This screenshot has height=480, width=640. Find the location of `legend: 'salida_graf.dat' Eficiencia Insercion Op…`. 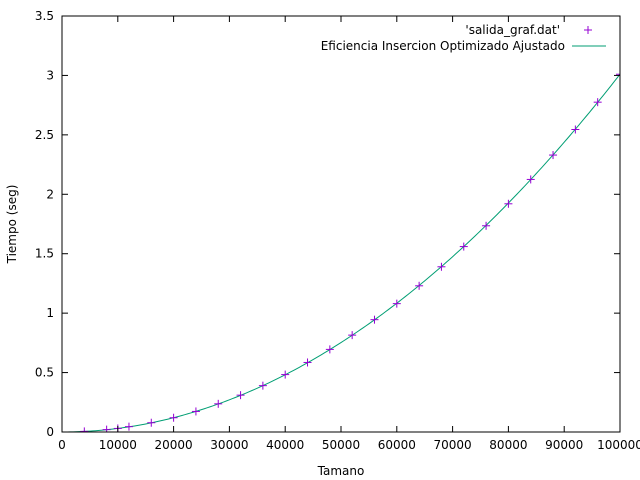

legend: 'salida_graf.dat' Eficiencia Insercion Op… is located at coordinates (463, 38).